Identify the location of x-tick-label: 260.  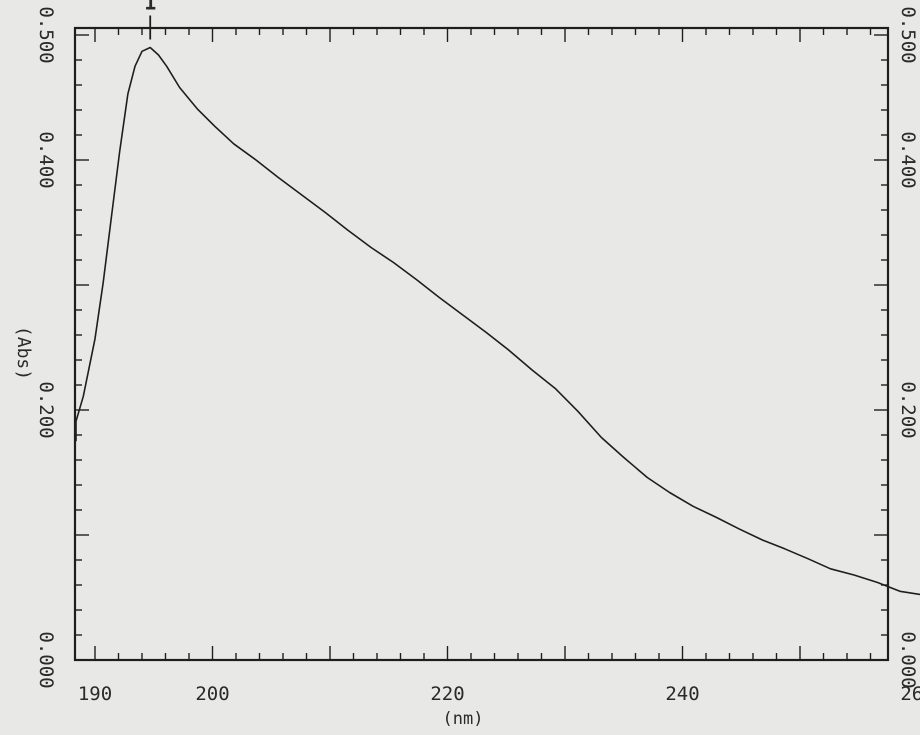
(910, 694).